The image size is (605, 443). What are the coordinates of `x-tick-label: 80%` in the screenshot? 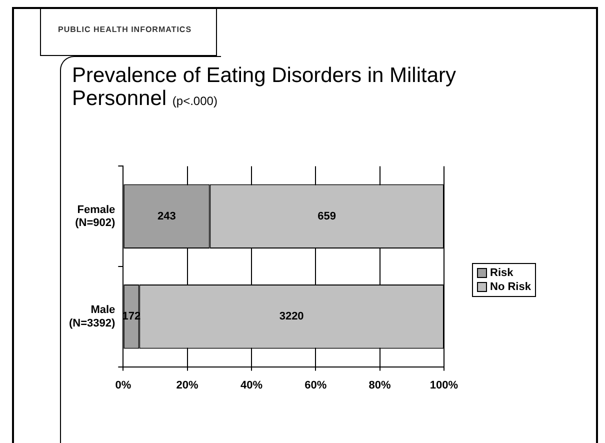 It's located at (379, 385).